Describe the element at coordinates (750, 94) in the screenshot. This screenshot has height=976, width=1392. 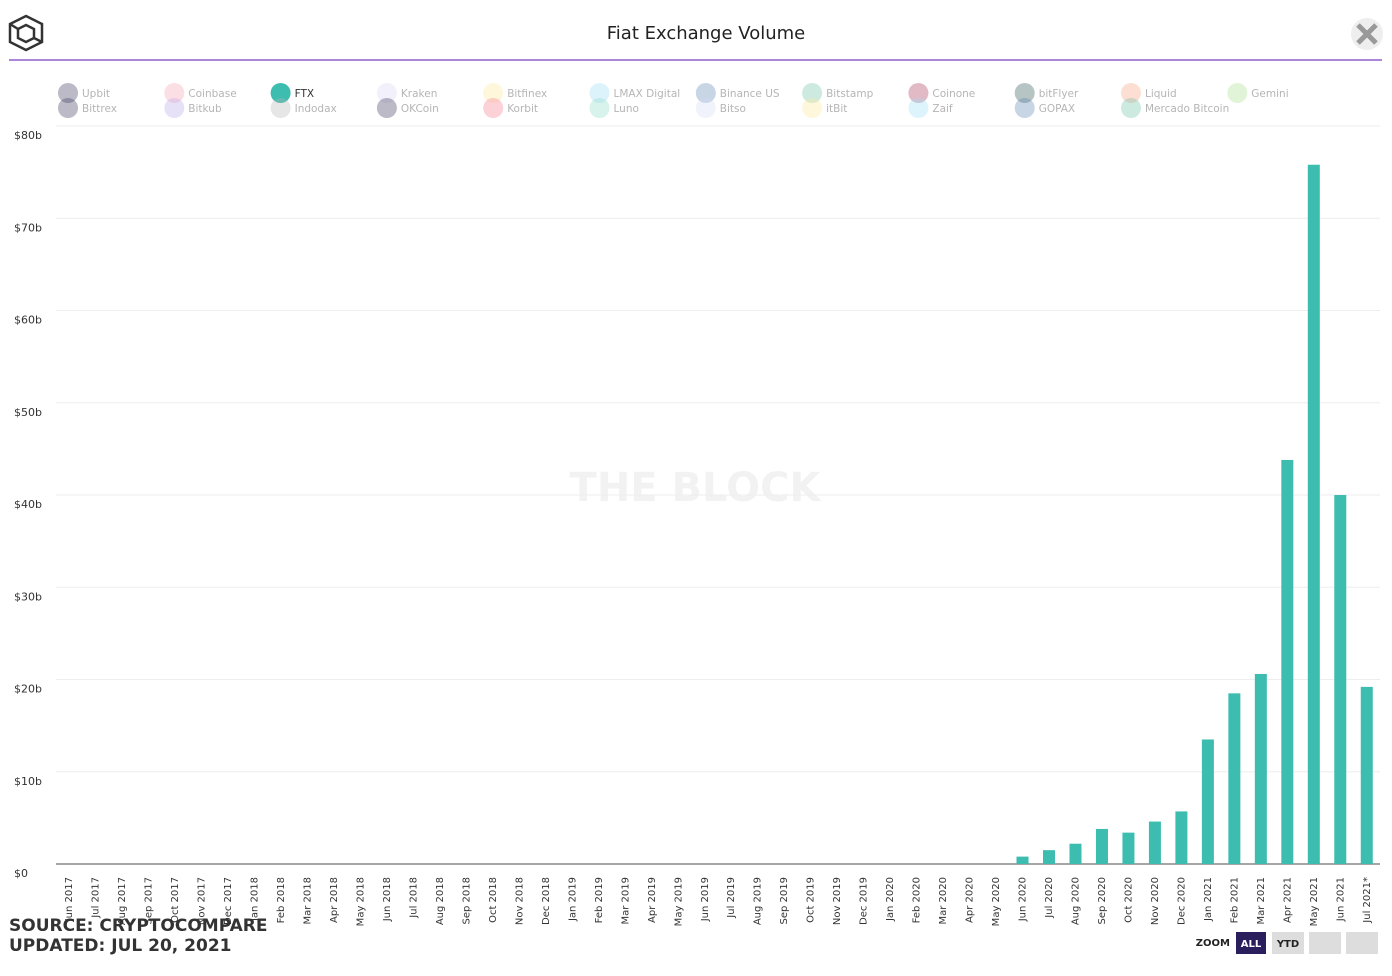
I see `legend-label: Binance US` at that location.